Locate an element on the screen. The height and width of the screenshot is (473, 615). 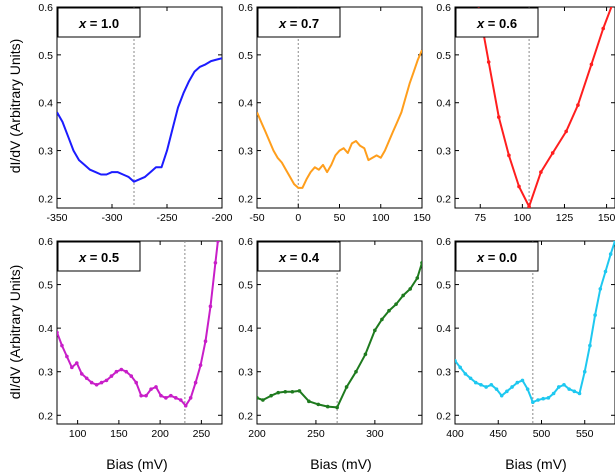
panel-5: 0.2 0.3 0.4 0.5 0.6 200 250 300 x = 0.4 is located at coordinates (330, 338).